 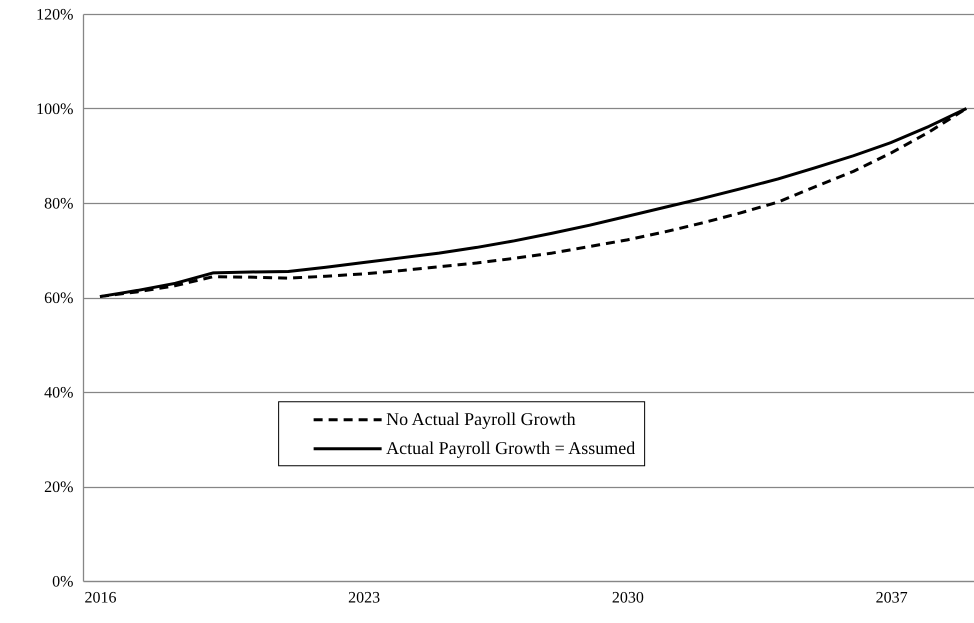 What do you see at coordinates (100, 598) in the screenshot?
I see `x-tick-label: 2016` at bounding box center [100, 598].